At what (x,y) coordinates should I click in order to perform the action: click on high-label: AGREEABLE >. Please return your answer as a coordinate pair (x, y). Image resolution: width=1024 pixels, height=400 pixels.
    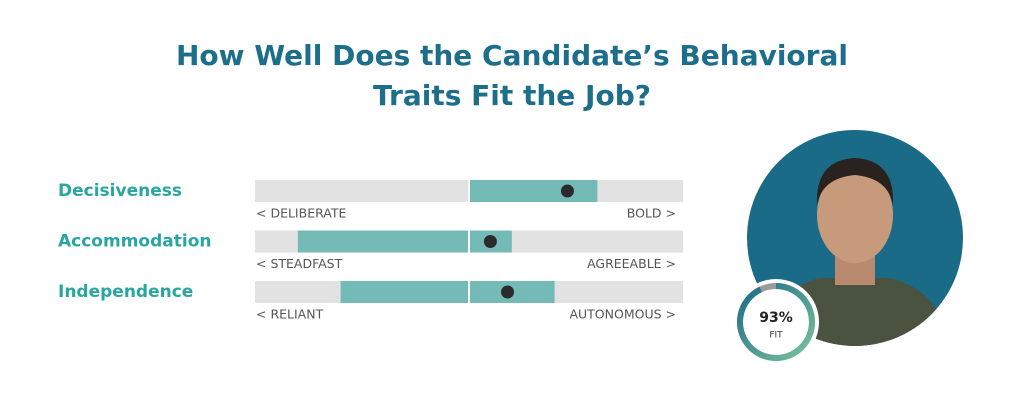
    Looking at the image, I should click on (631, 263).